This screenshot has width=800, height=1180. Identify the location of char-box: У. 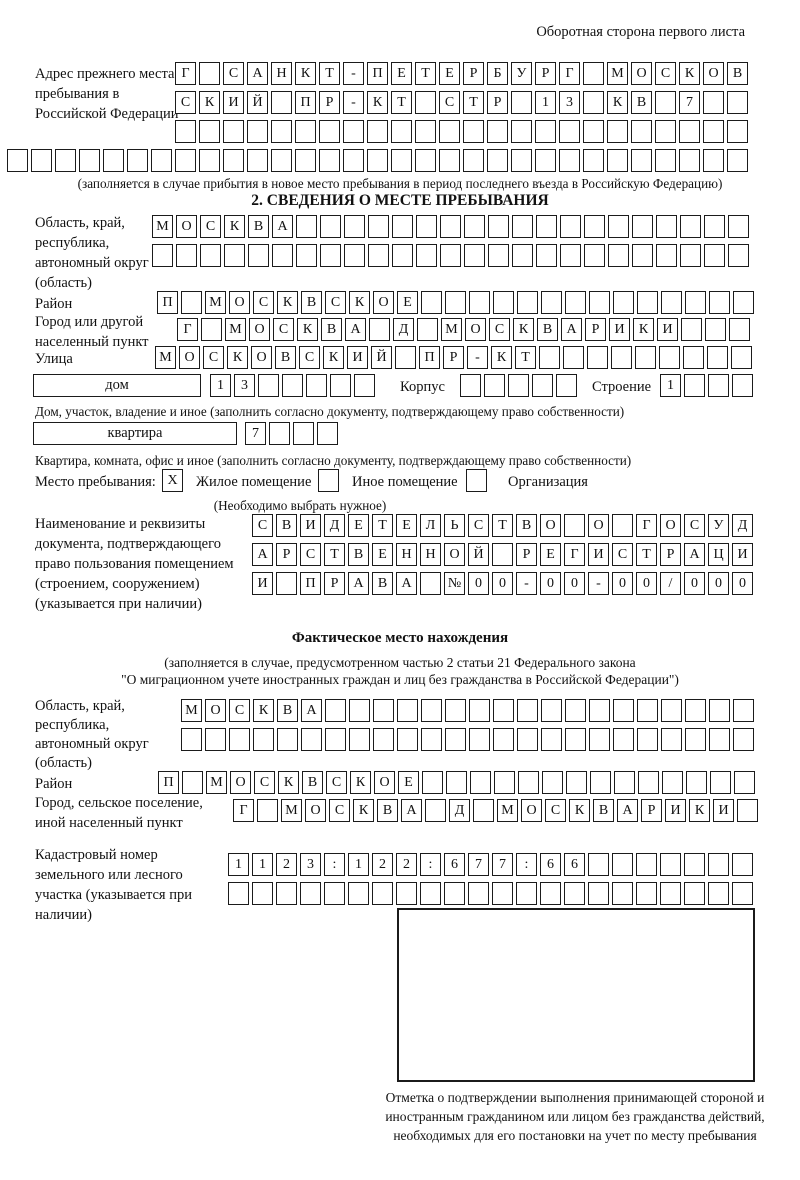
(521, 73).